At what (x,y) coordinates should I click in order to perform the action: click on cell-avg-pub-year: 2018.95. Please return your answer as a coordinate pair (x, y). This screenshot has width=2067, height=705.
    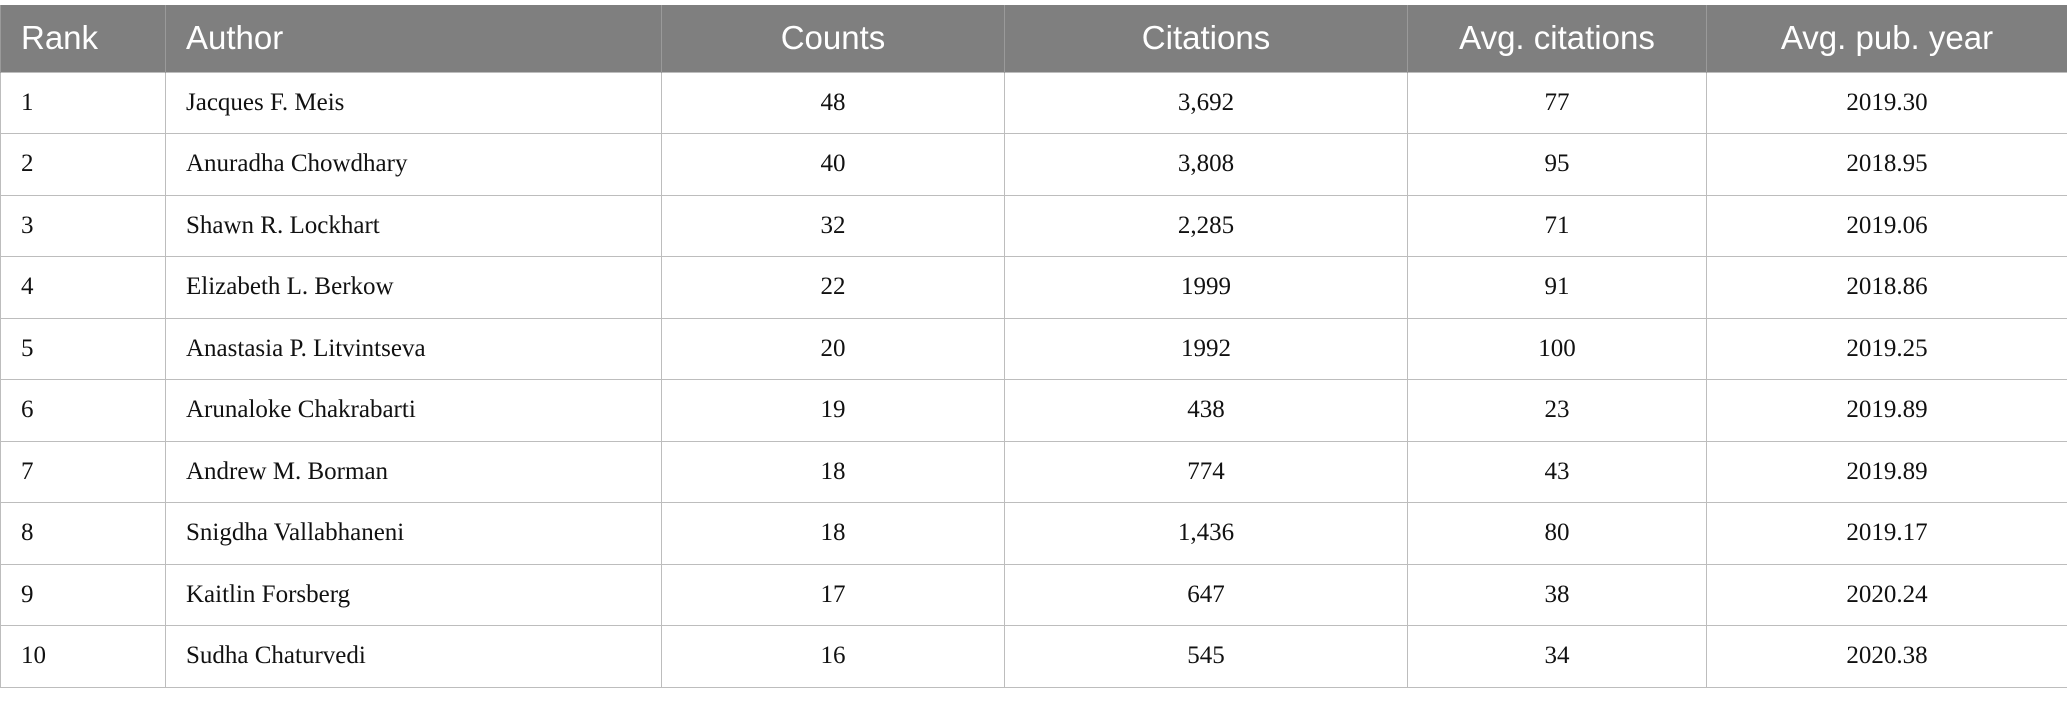
    Looking at the image, I should click on (1886, 164).